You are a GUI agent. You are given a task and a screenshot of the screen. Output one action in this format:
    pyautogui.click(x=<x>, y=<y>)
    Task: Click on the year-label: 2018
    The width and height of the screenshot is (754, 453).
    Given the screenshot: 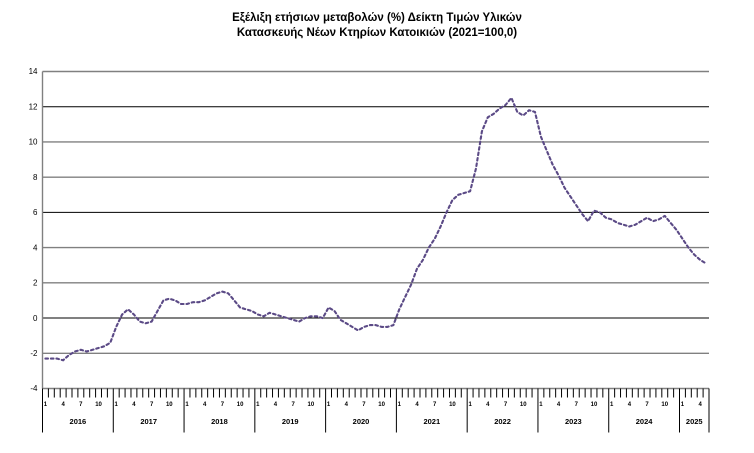 What is the action you would take?
    pyautogui.click(x=219, y=421)
    